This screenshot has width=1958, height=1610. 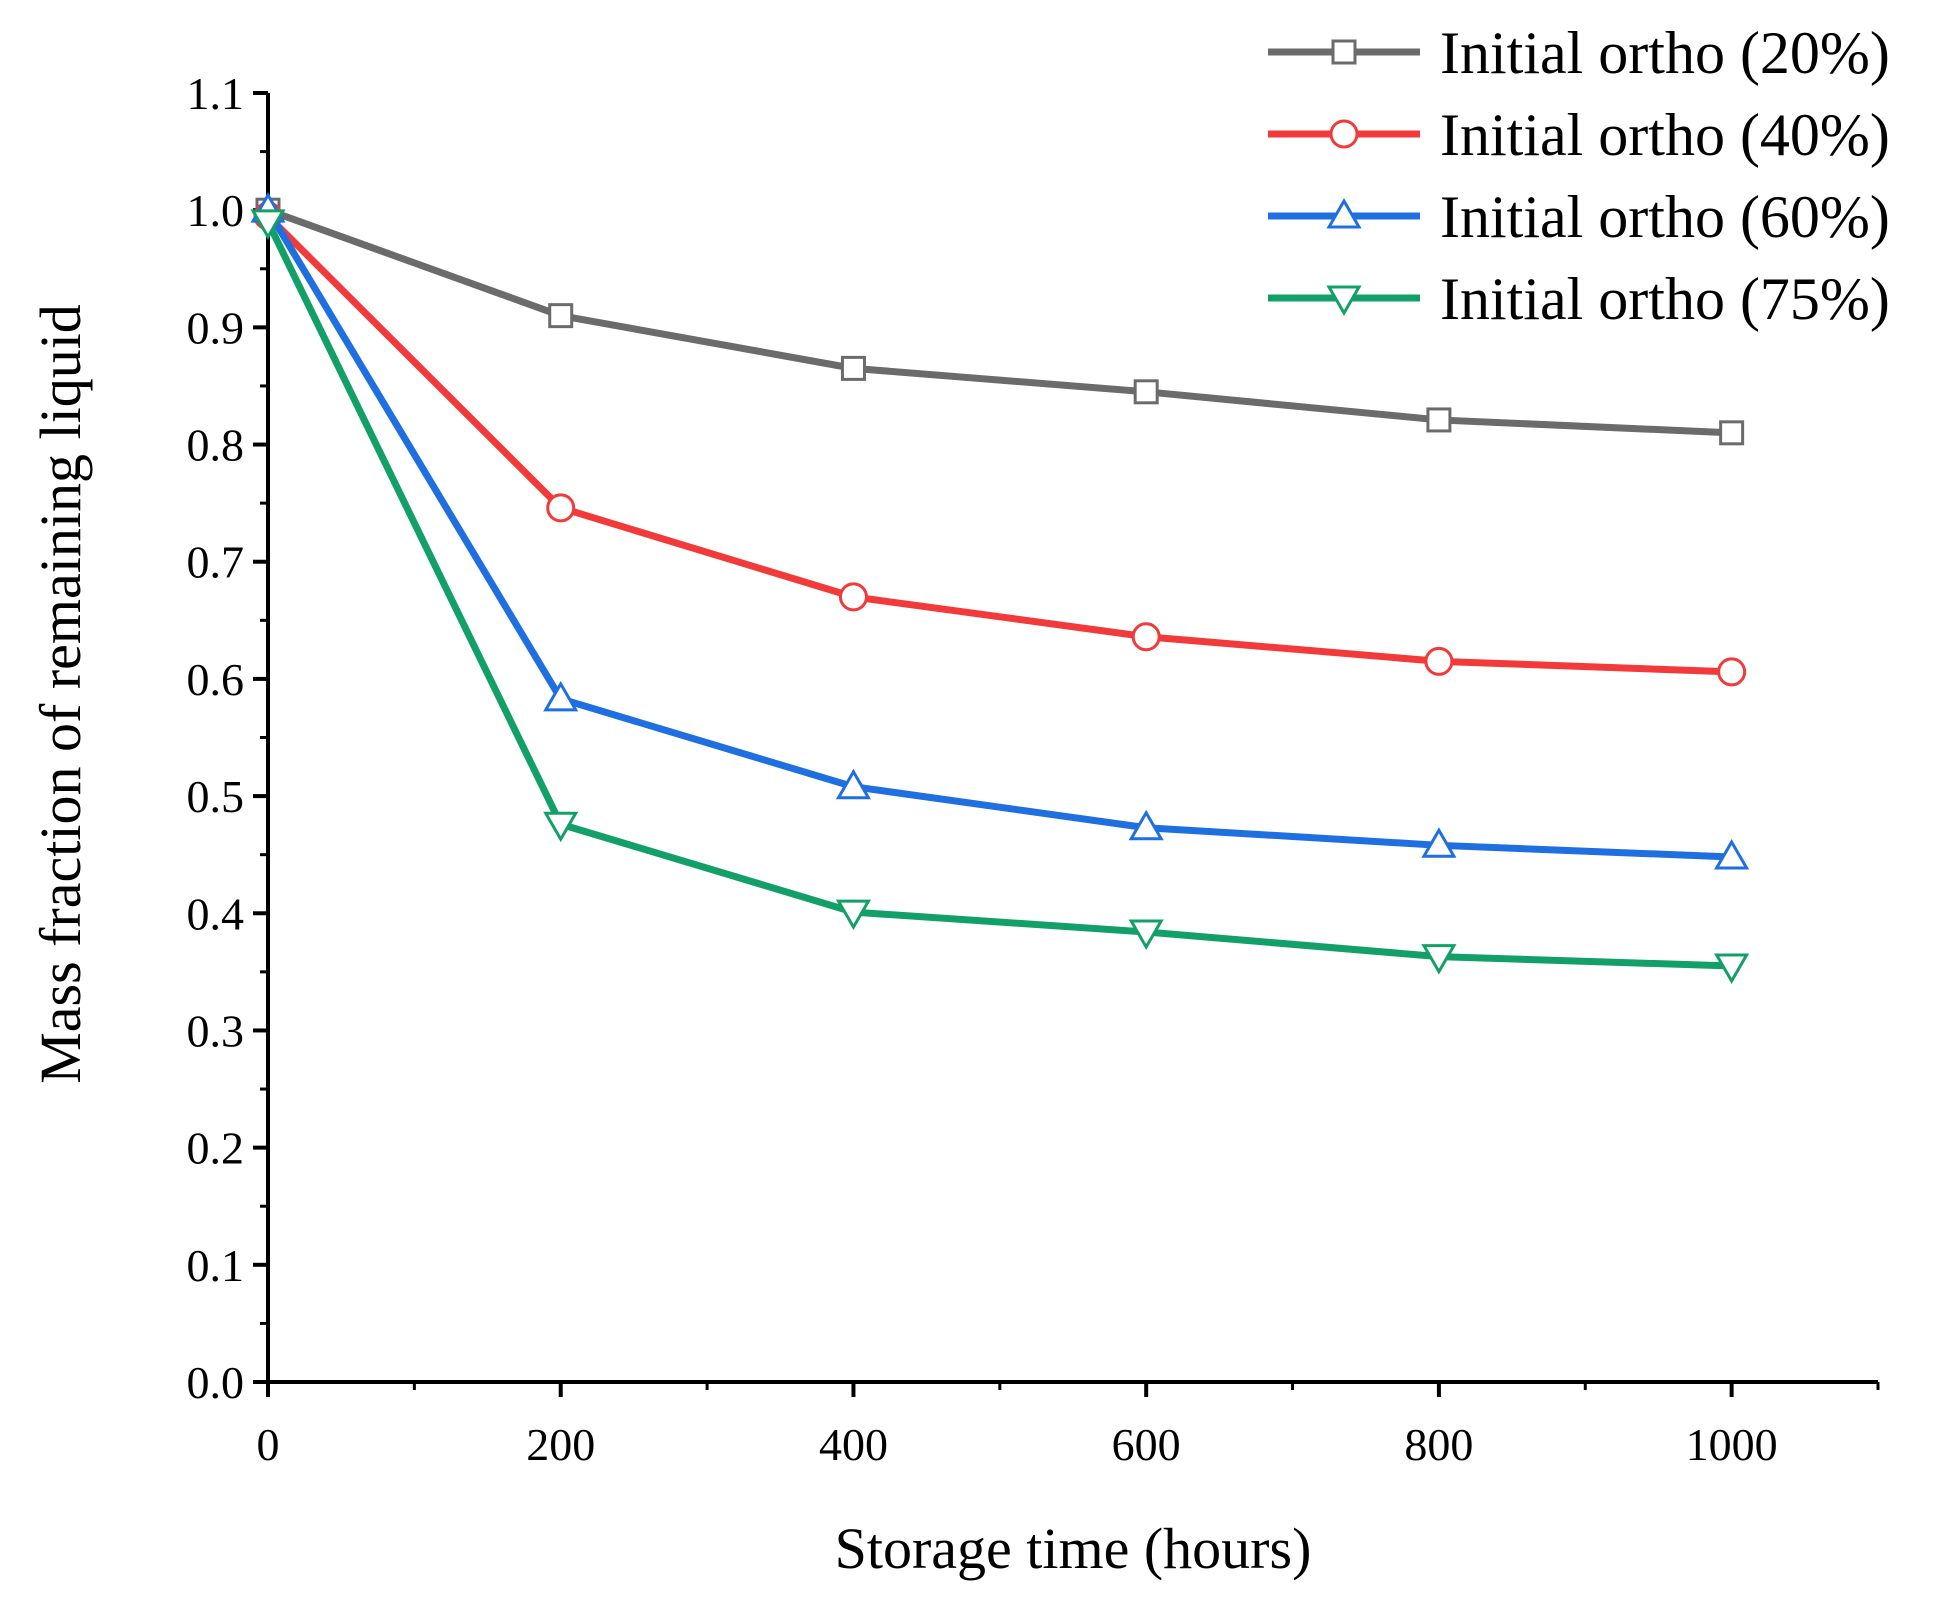 I want to click on legend-label: Initial ortho (40%), so click(x=1665, y=135).